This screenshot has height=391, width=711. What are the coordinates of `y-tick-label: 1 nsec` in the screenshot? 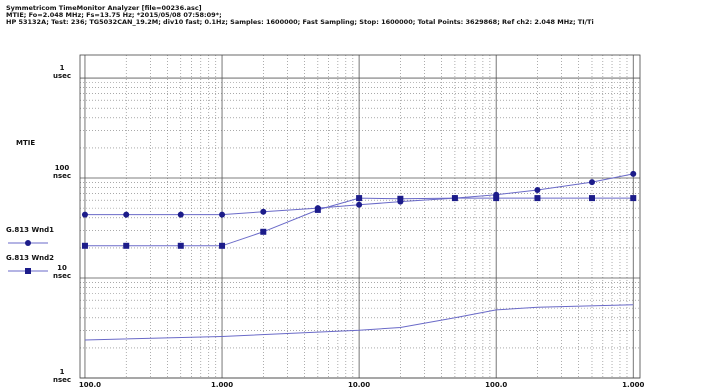 It's located at (62, 376).